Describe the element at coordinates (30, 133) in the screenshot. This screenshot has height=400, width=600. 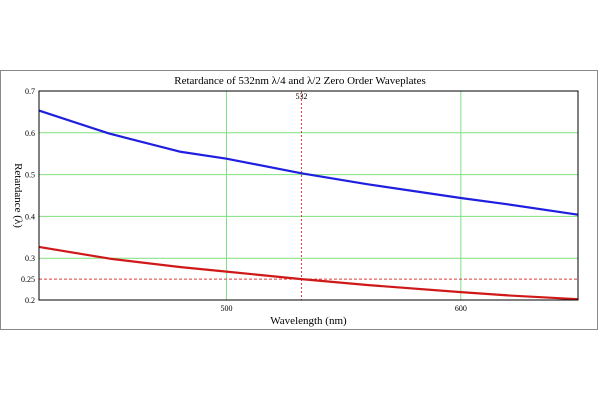
I see `y-tick-label: 0.6` at that location.